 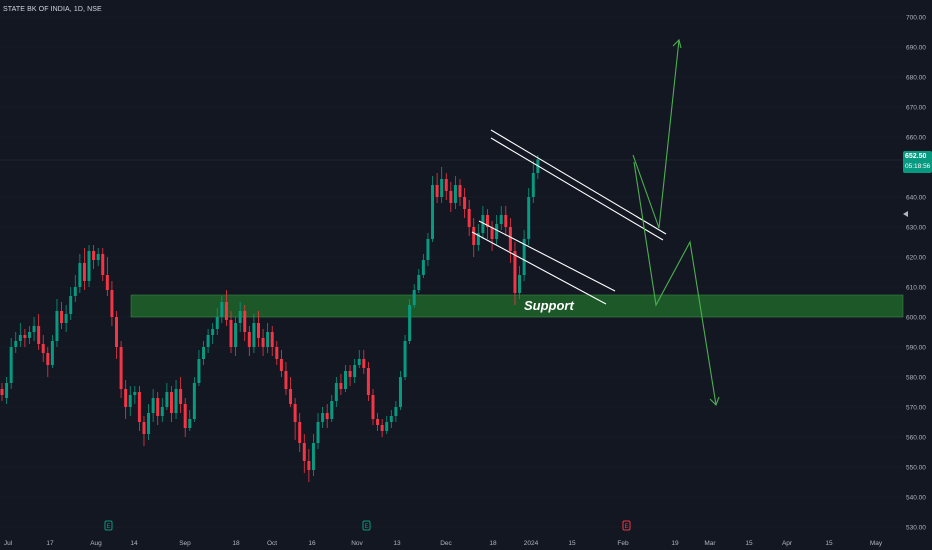 I want to click on price-tick-label: 690.00, so click(x=916, y=47).